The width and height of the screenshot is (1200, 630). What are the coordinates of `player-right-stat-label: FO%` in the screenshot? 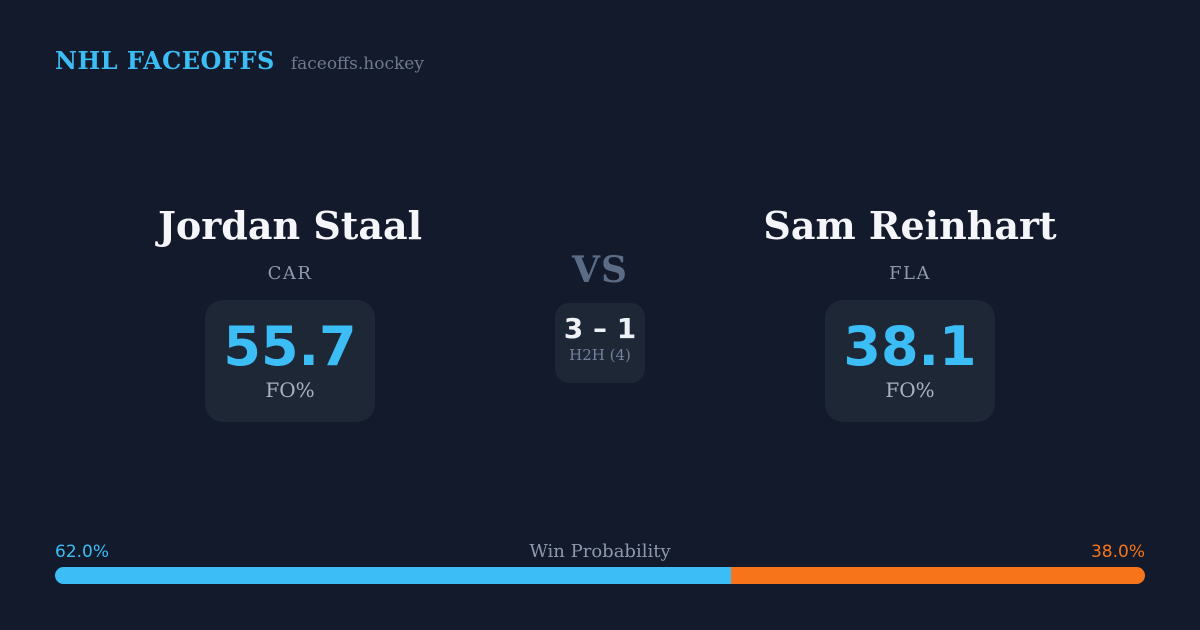 It's located at (910, 390).